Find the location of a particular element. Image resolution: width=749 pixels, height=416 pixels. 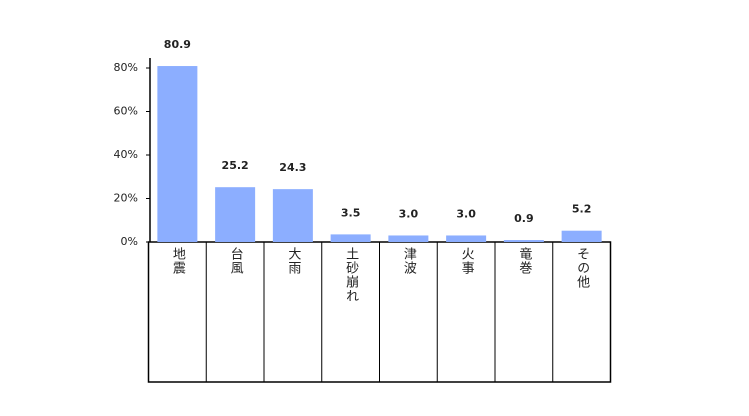

x-tick-label: 地震 is located at coordinates (178, 261).